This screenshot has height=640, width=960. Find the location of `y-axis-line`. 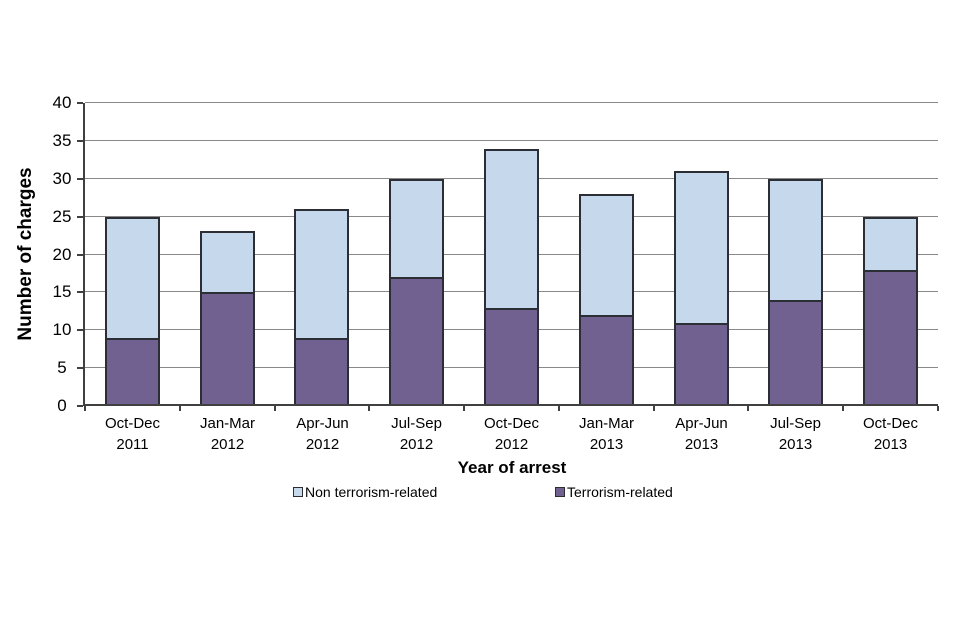

y-axis-line is located at coordinates (84, 254).